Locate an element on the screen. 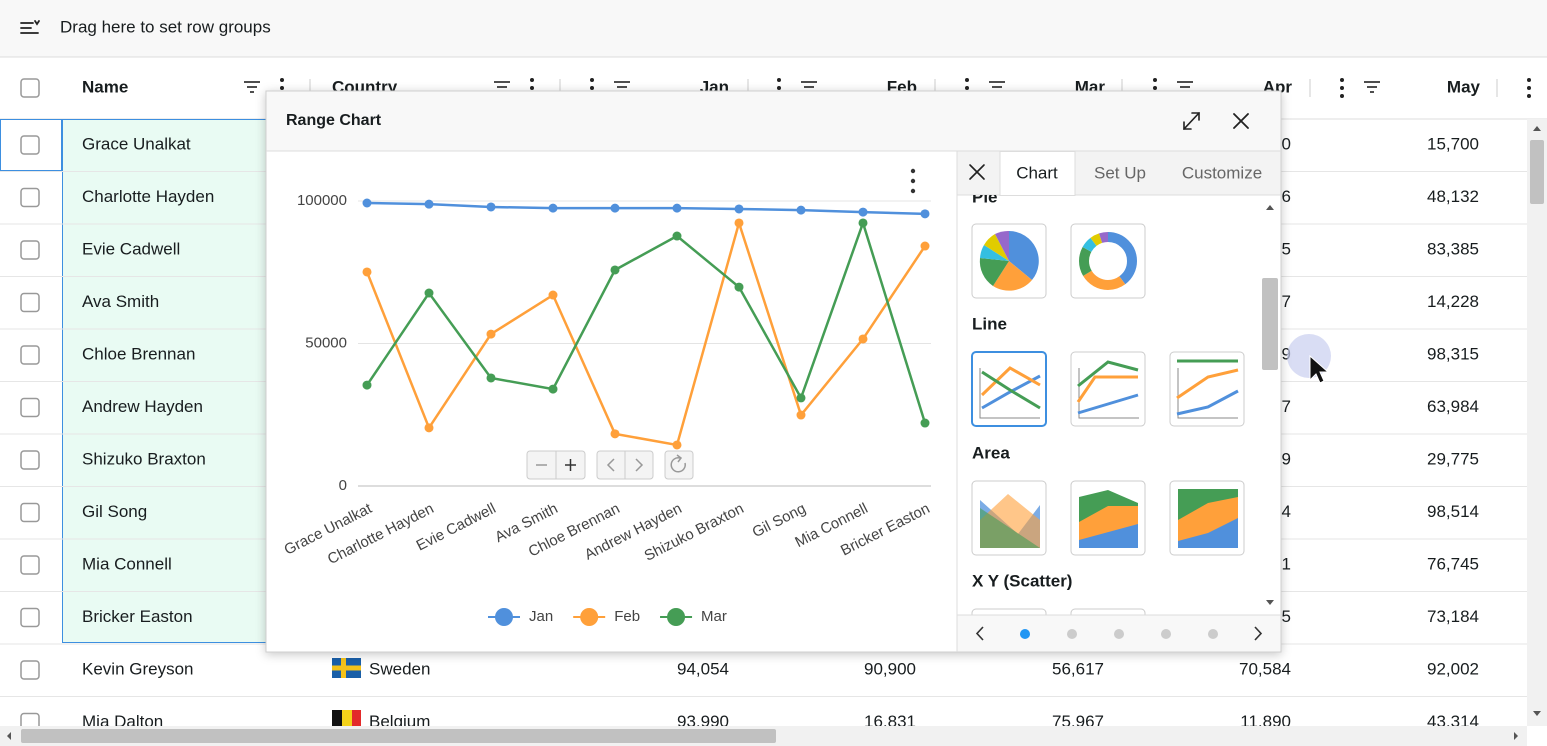  prev-page is located at coordinates (979, 633).